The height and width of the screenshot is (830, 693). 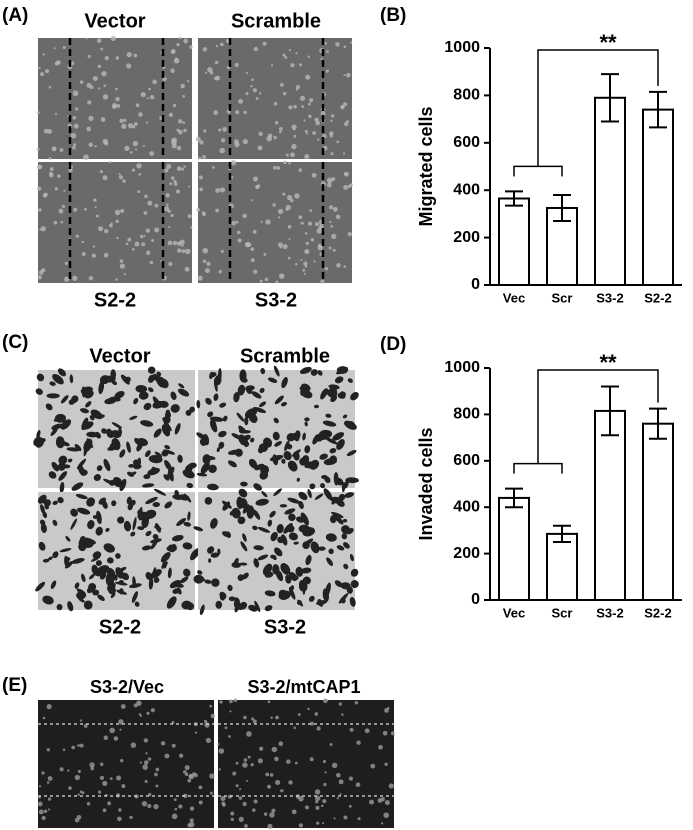 What do you see at coordinates (393, 15) in the screenshot?
I see `panel-label: (B)` at bounding box center [393, 15].